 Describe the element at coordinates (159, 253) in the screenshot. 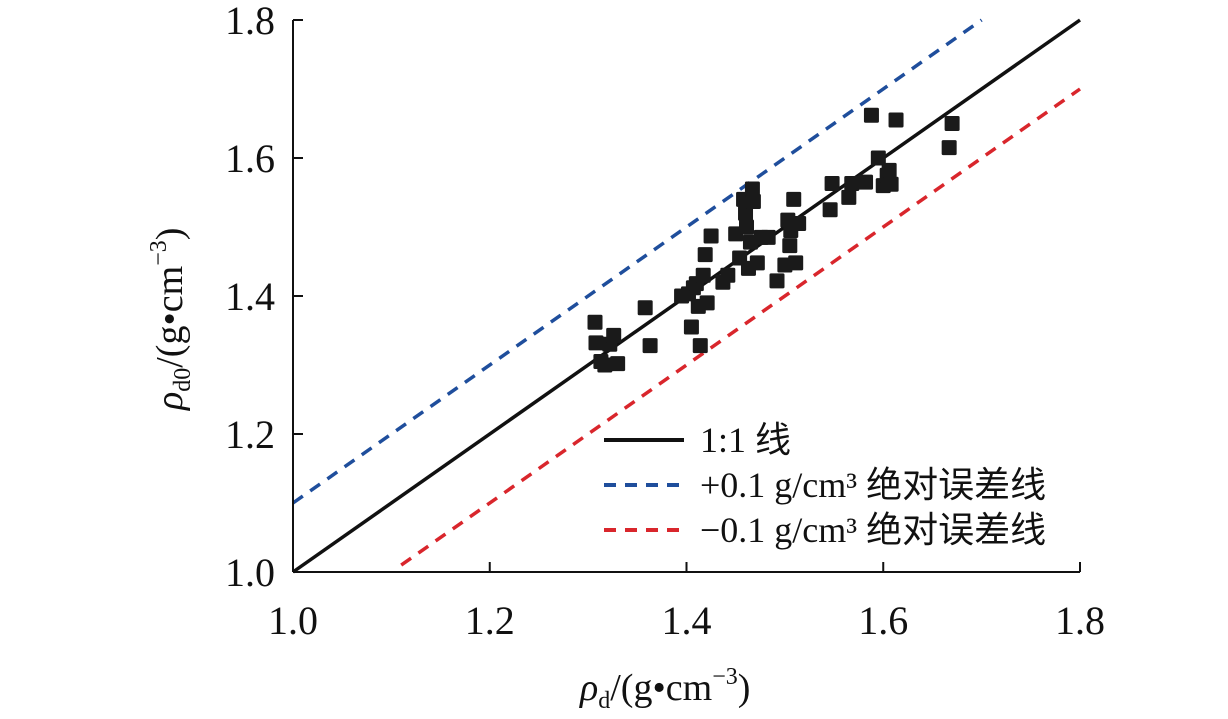

I see `y-axis-label-sup: −3` at that location.